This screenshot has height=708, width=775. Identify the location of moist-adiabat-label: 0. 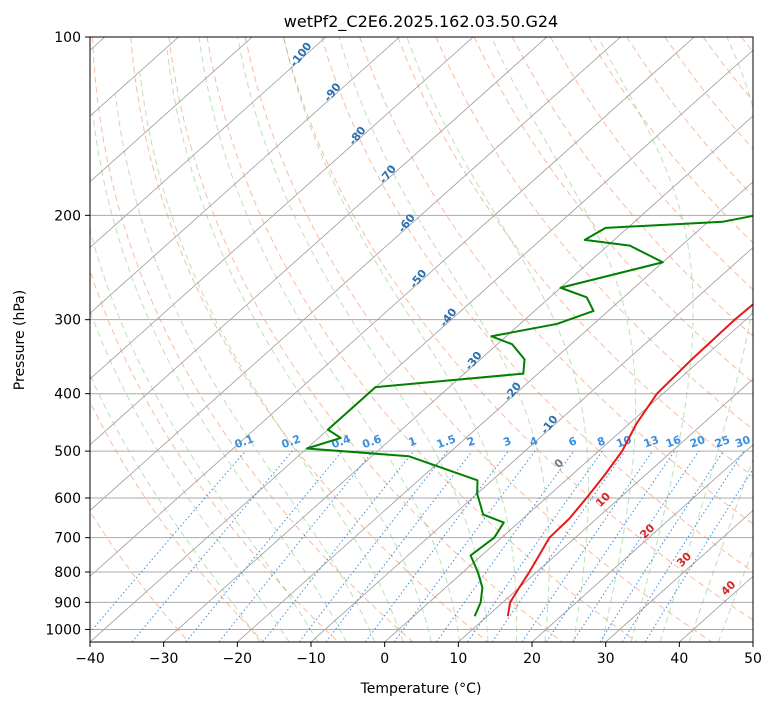
(559, 463).